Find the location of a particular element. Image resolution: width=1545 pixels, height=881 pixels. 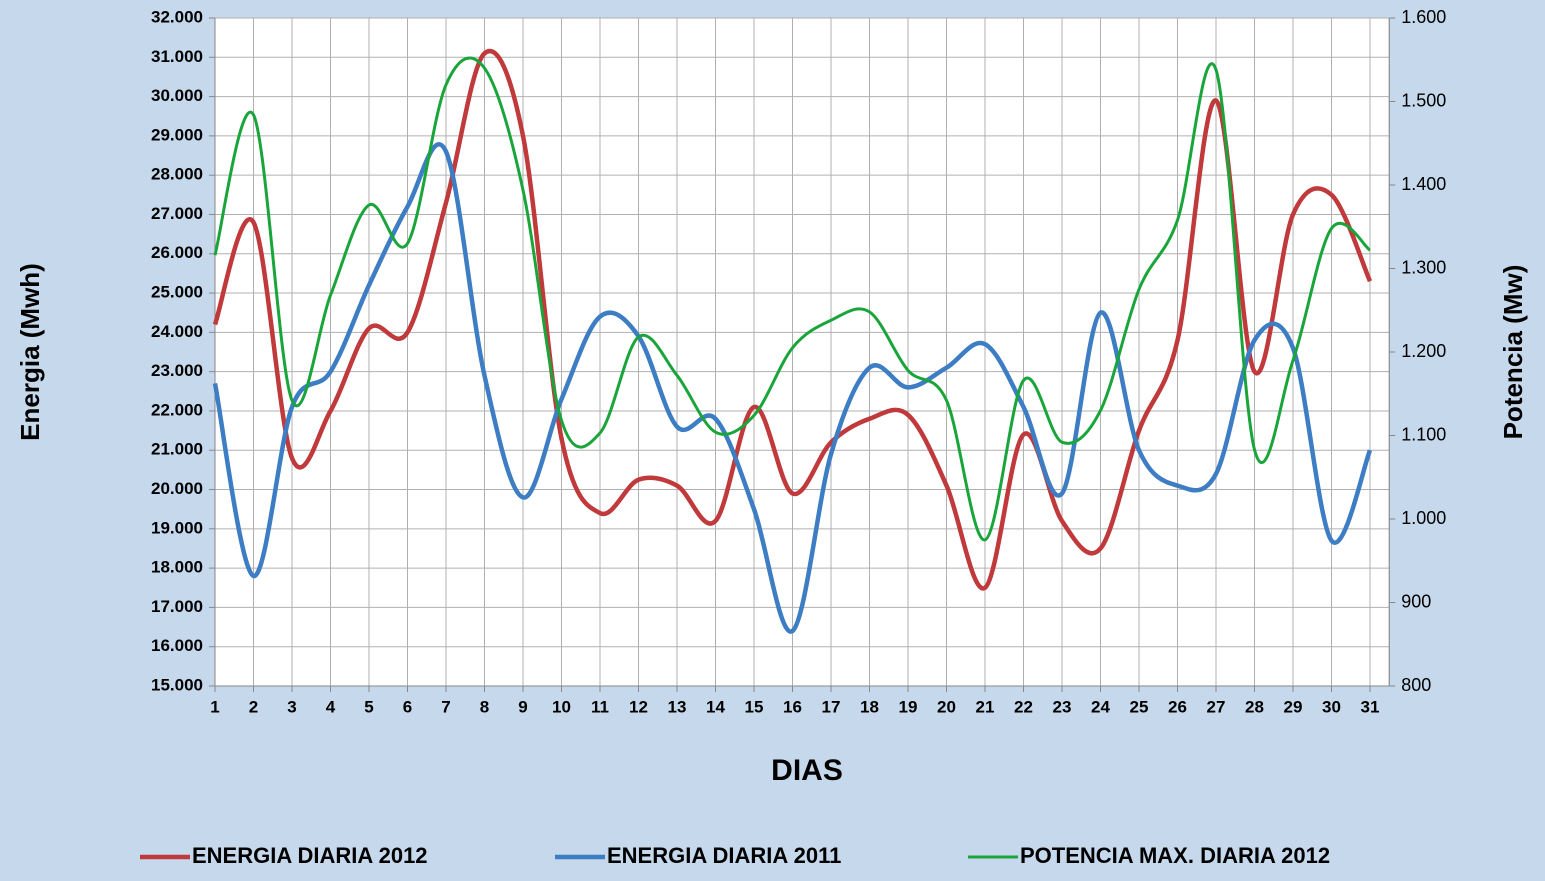

legend-label: ENERGIA DIARIA 2011 is located at coordinates (724, 855).